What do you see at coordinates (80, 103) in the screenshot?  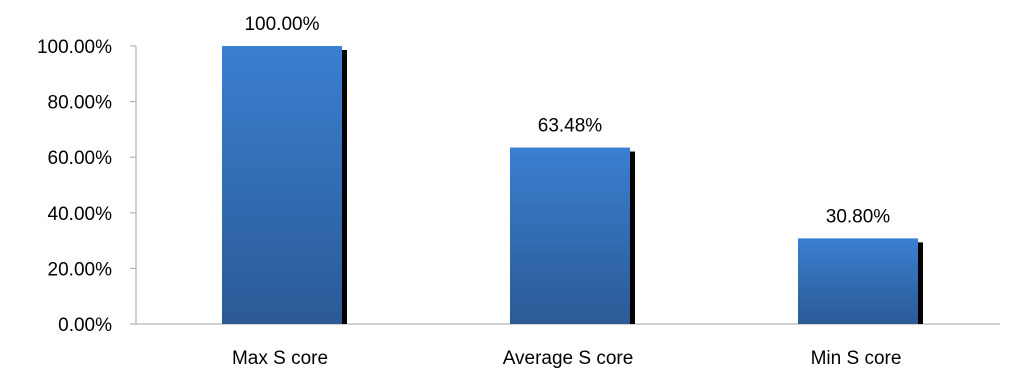 I see `y-tick-label: 80.00%` at bounding box center [80, 103].